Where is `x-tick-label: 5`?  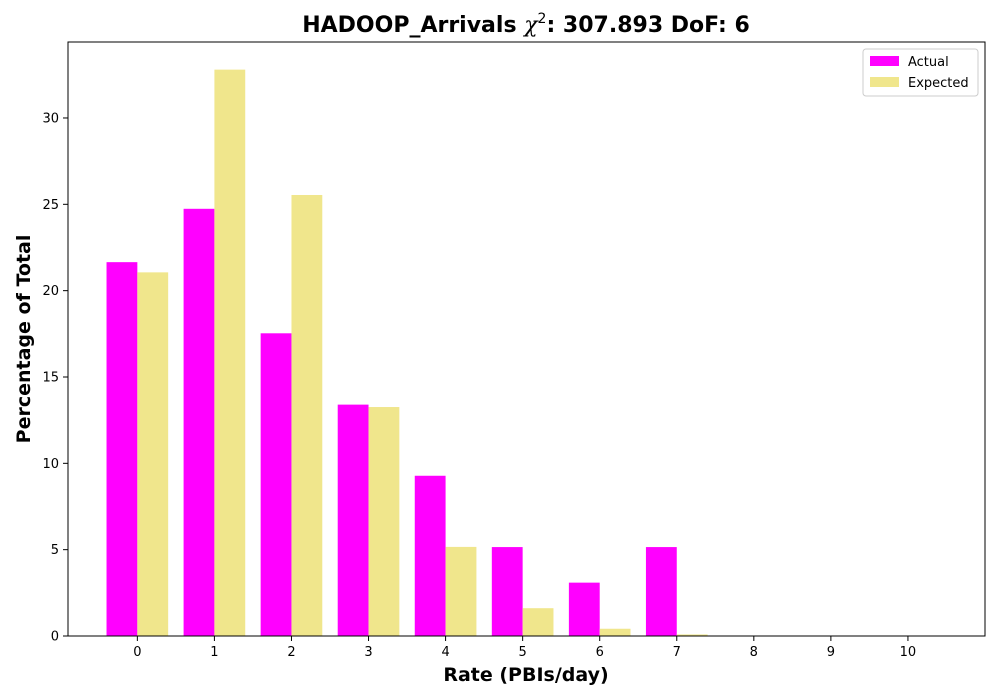
x-tick-label: 5 is located at coordinates (523, 652).